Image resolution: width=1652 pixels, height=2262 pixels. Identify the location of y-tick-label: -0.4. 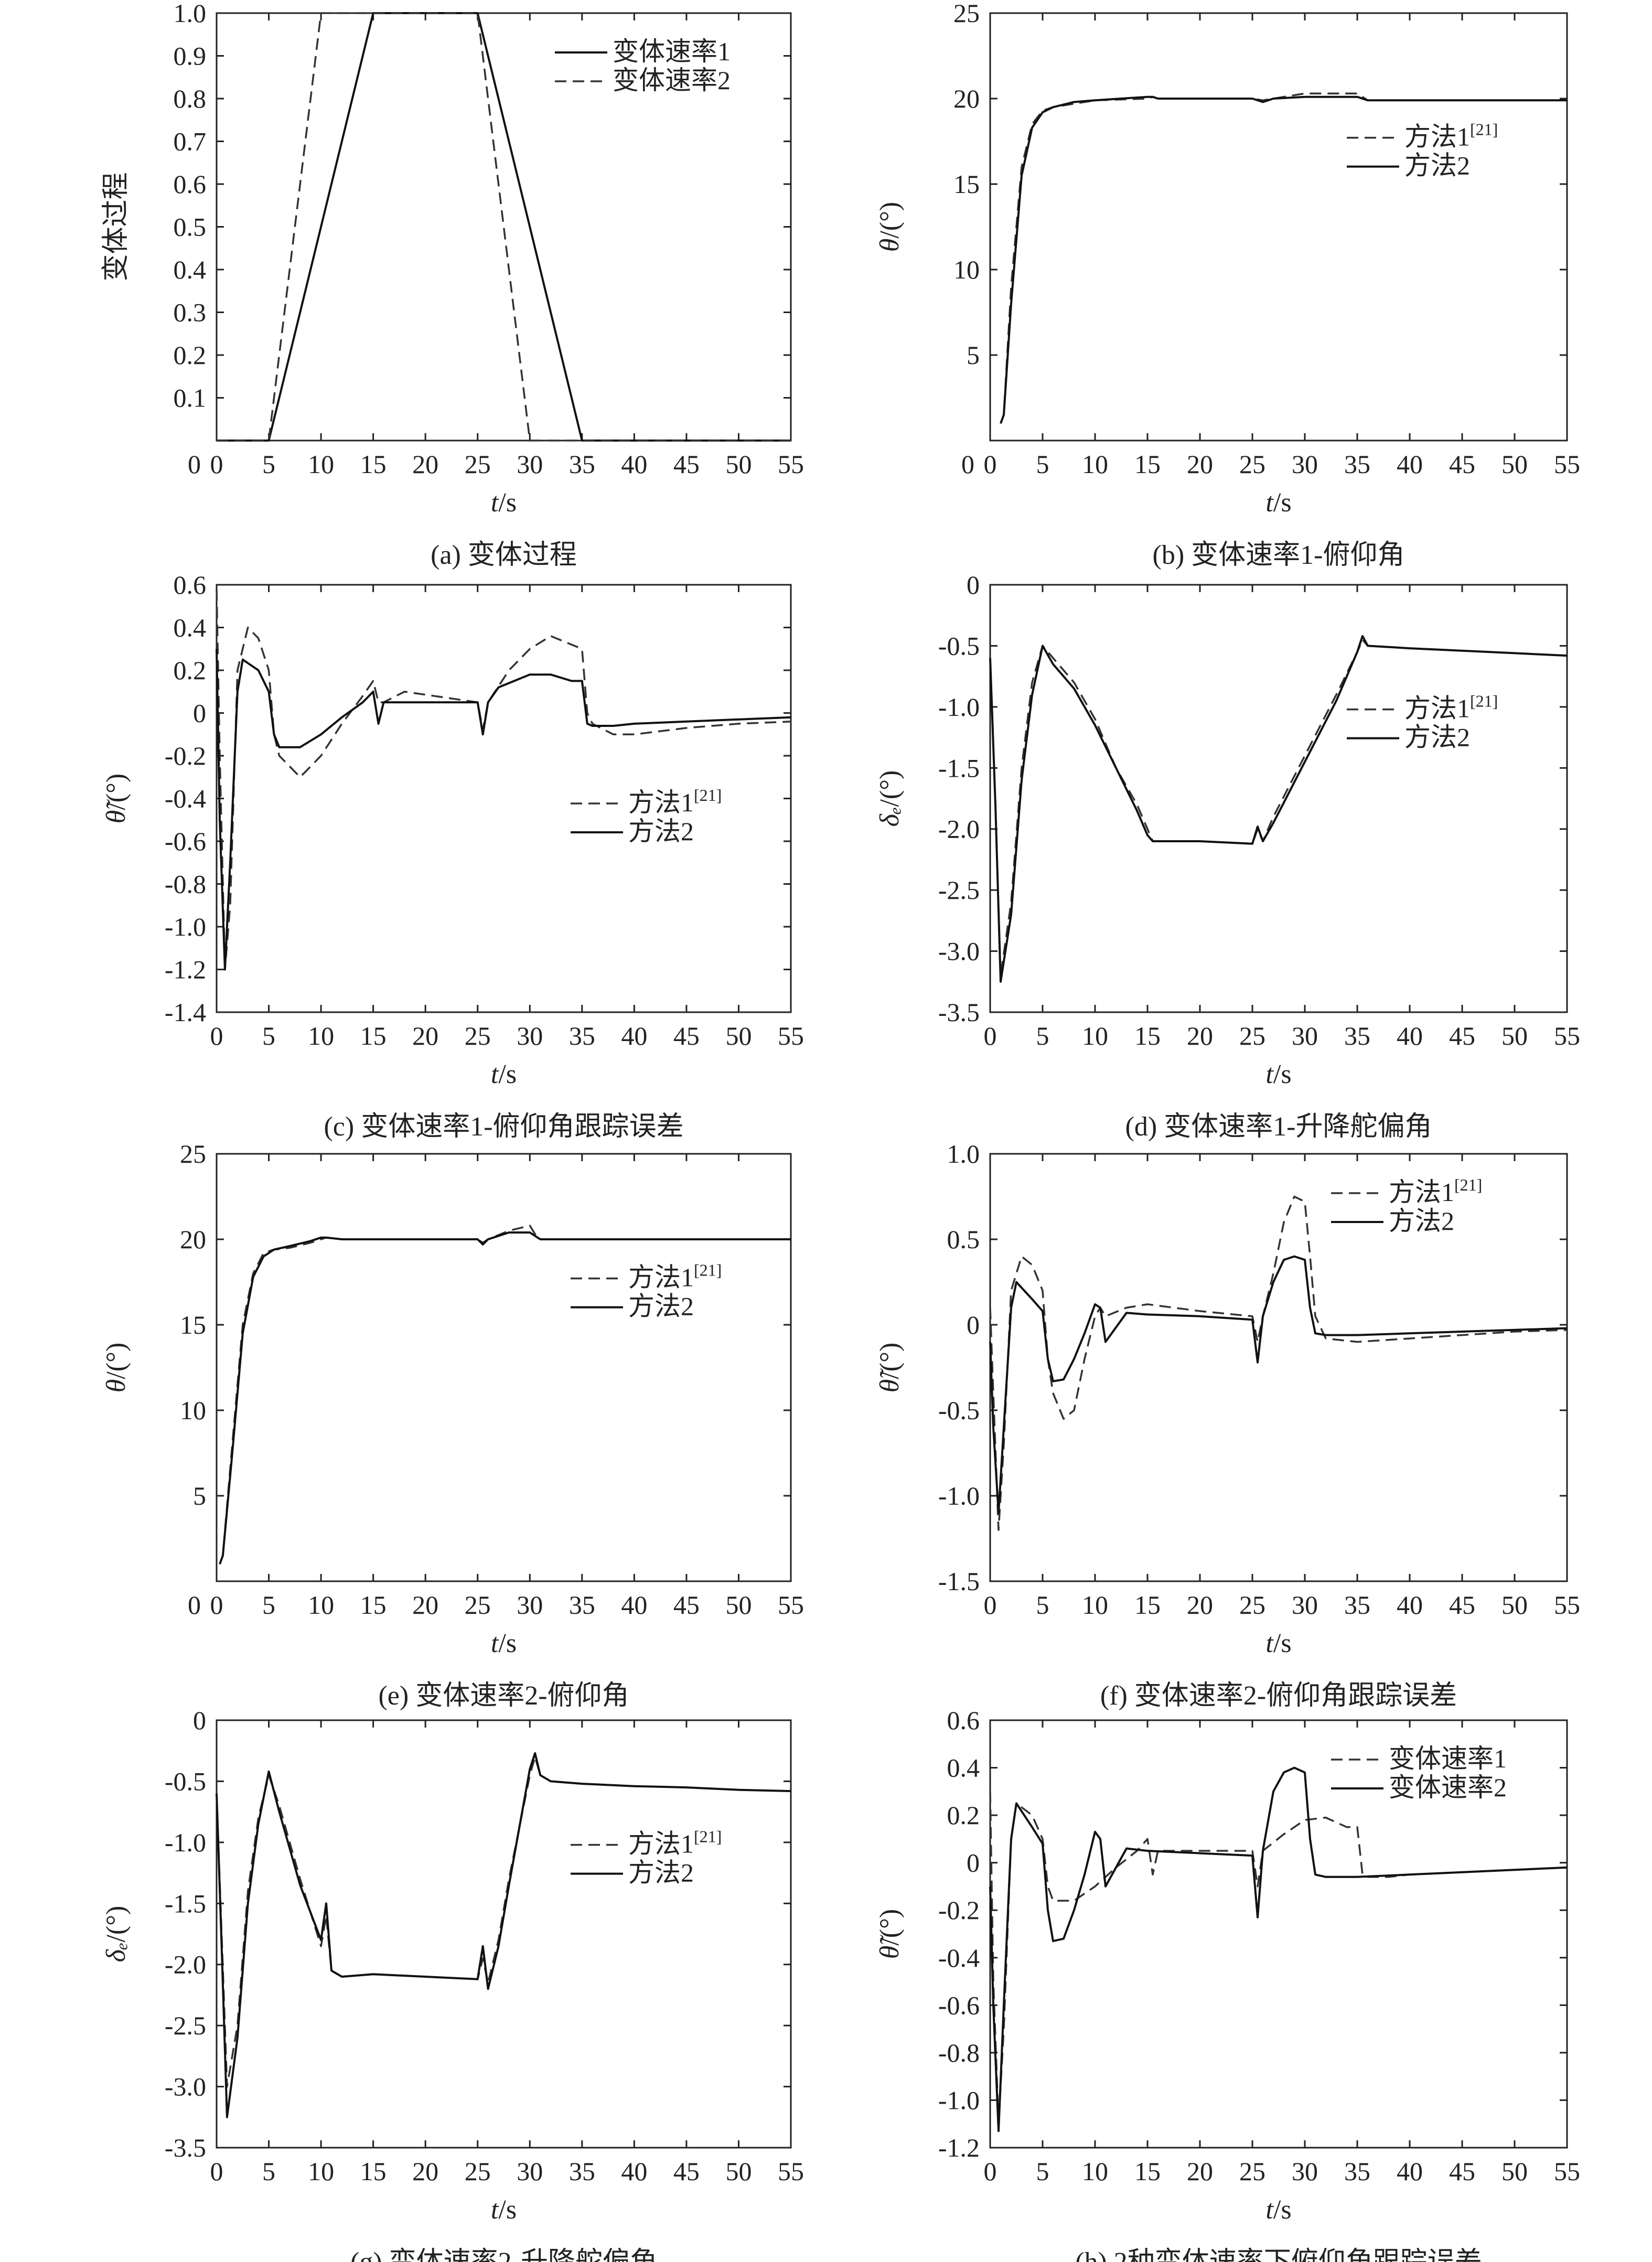
(959, 1957).